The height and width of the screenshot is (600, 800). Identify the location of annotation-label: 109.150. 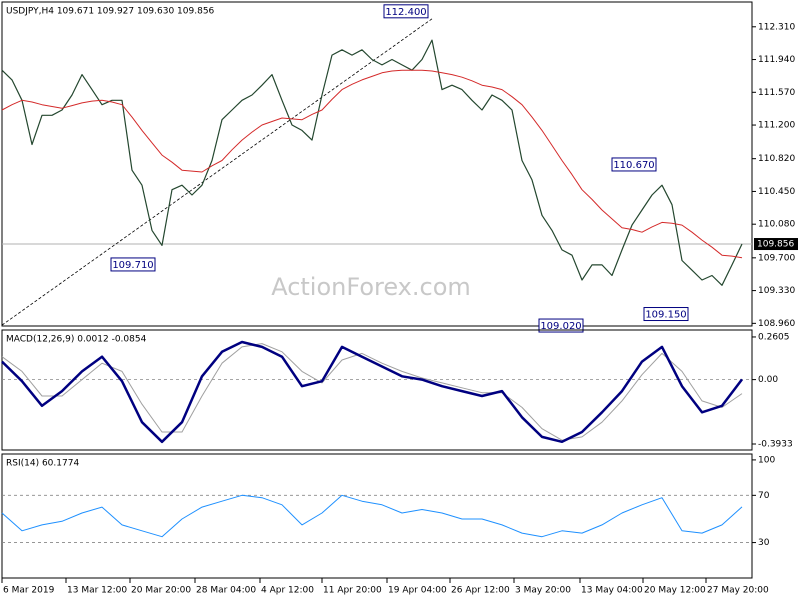
(665, 315).